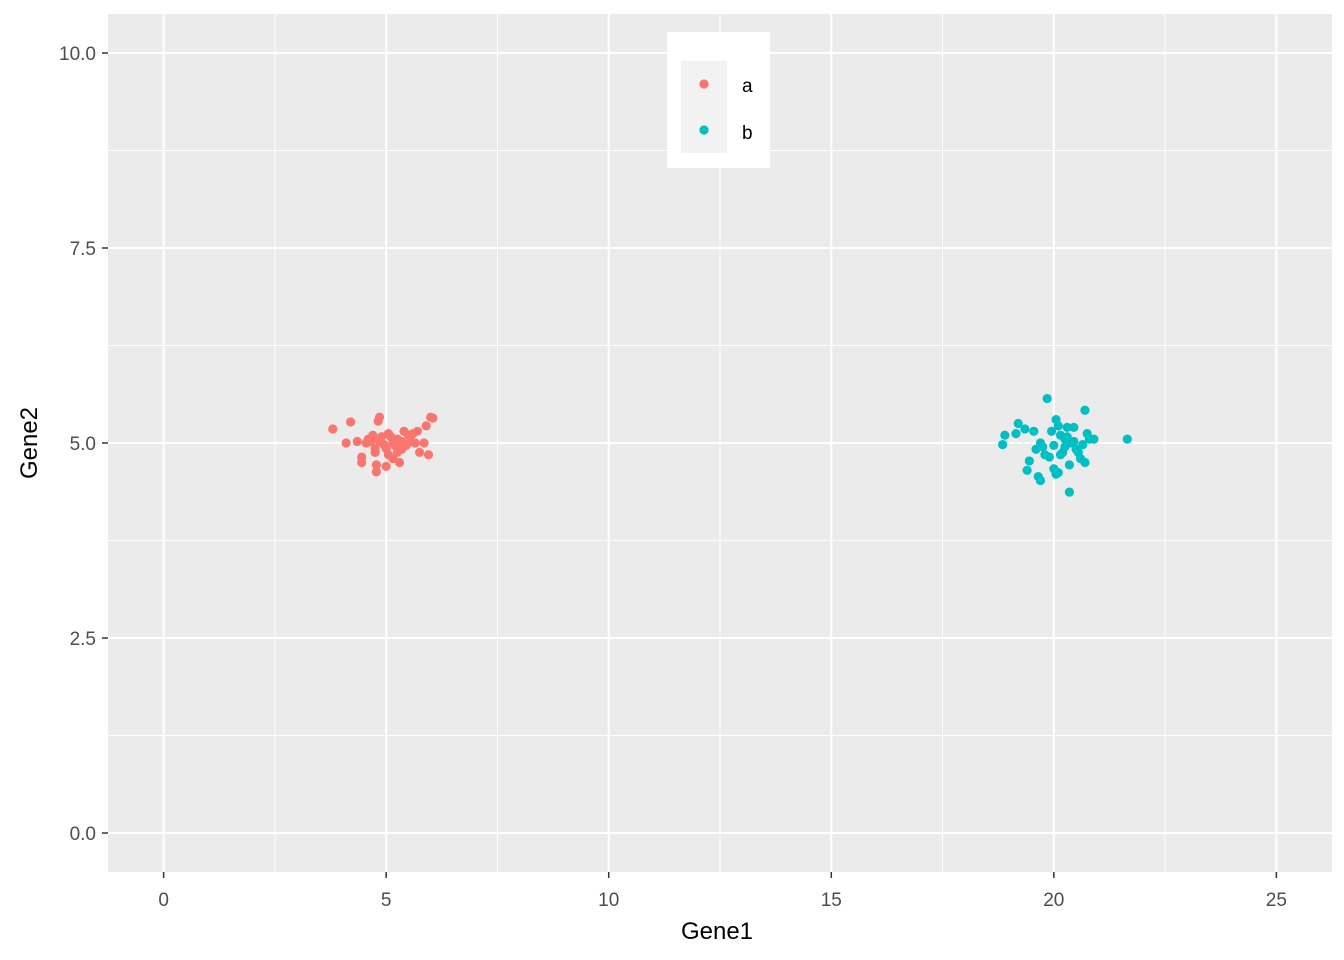 Image resolution: width=1344 pixels, height=960 pixels. What do you see at coordinates (163, 900) in the screenshot?
I see `x-tick-label: 0` at bounding box center [163, 900].